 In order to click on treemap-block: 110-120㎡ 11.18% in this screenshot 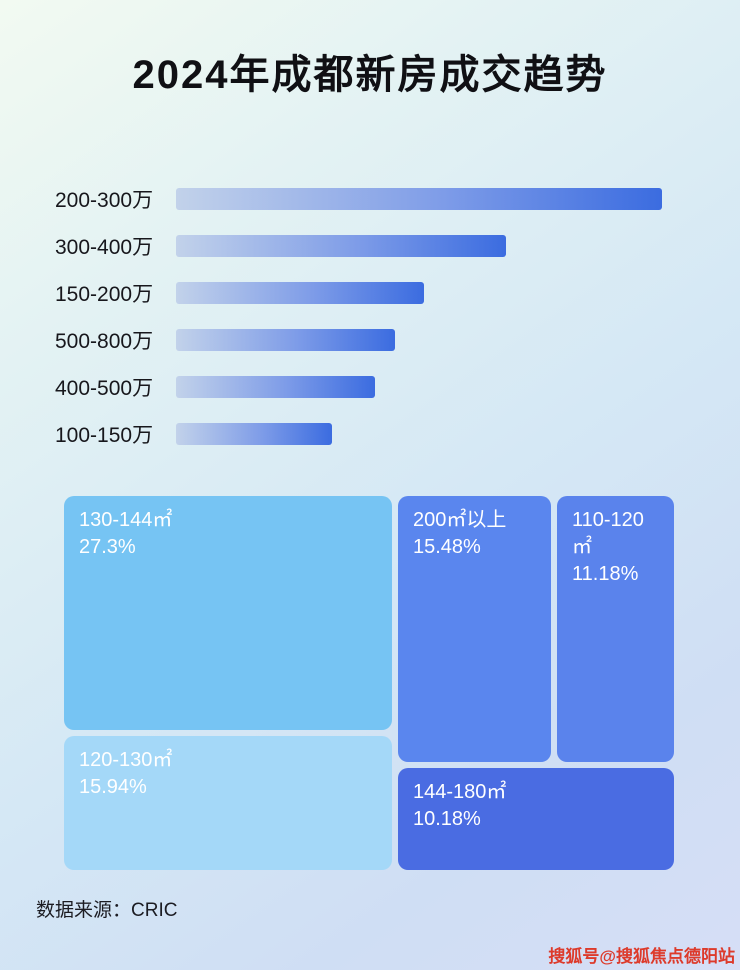, I will do `click(615, 629)`.